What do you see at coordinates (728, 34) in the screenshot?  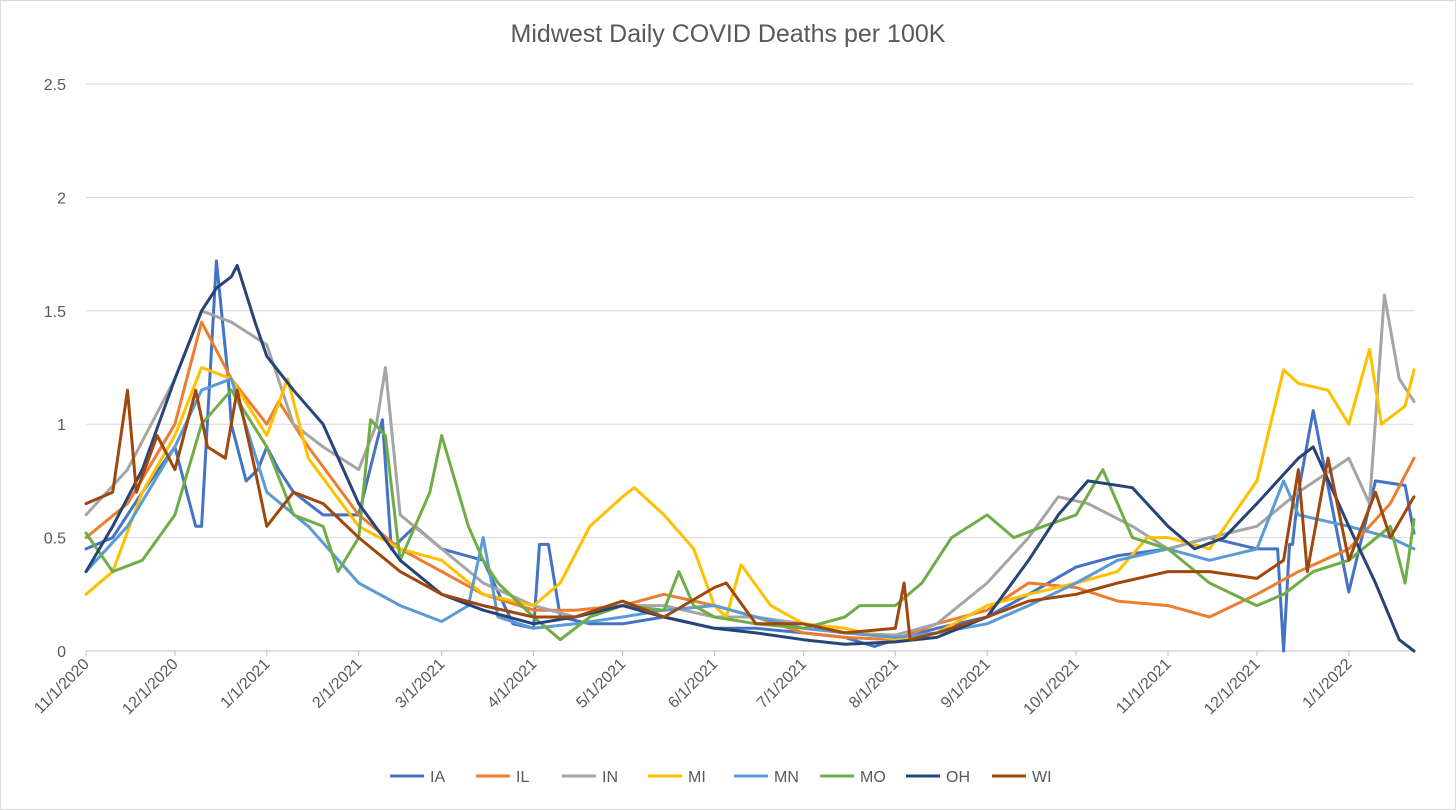 I see `chart-title: Midwest Daily COVID Deaths per 100K` at bounding box center [728, 34].